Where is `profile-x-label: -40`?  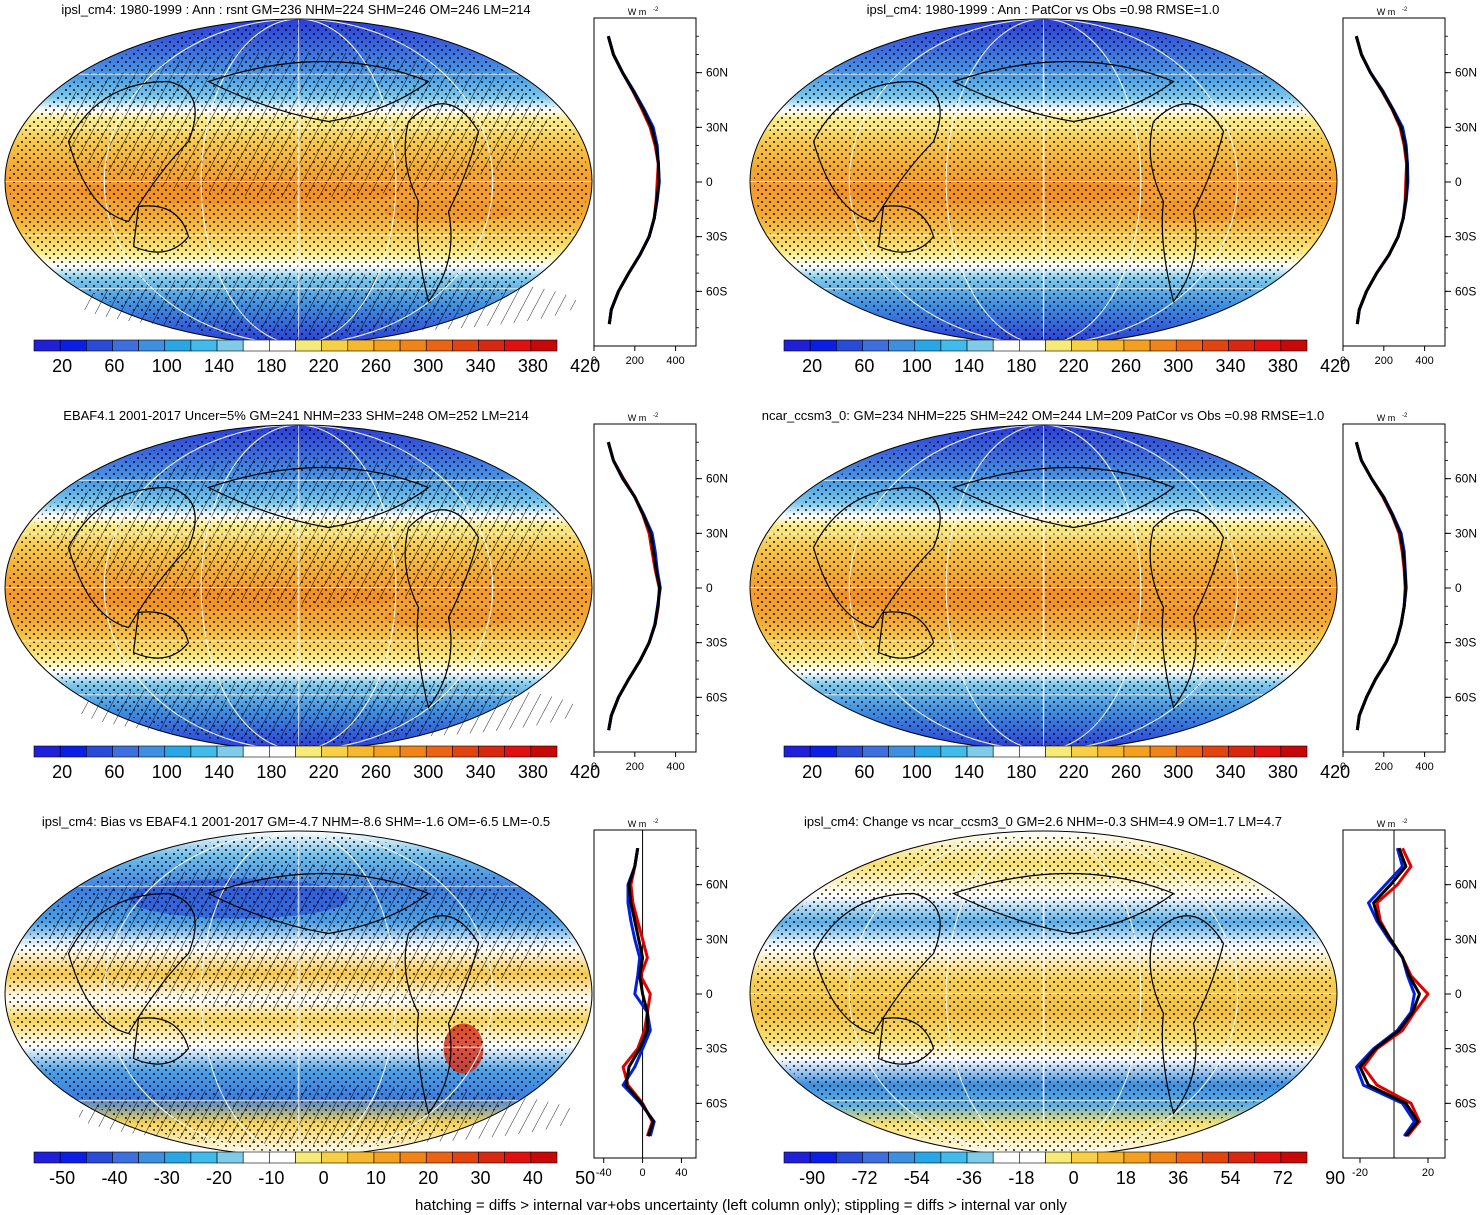 profile-x-label: -40 is located at coordinates (604, 1173).